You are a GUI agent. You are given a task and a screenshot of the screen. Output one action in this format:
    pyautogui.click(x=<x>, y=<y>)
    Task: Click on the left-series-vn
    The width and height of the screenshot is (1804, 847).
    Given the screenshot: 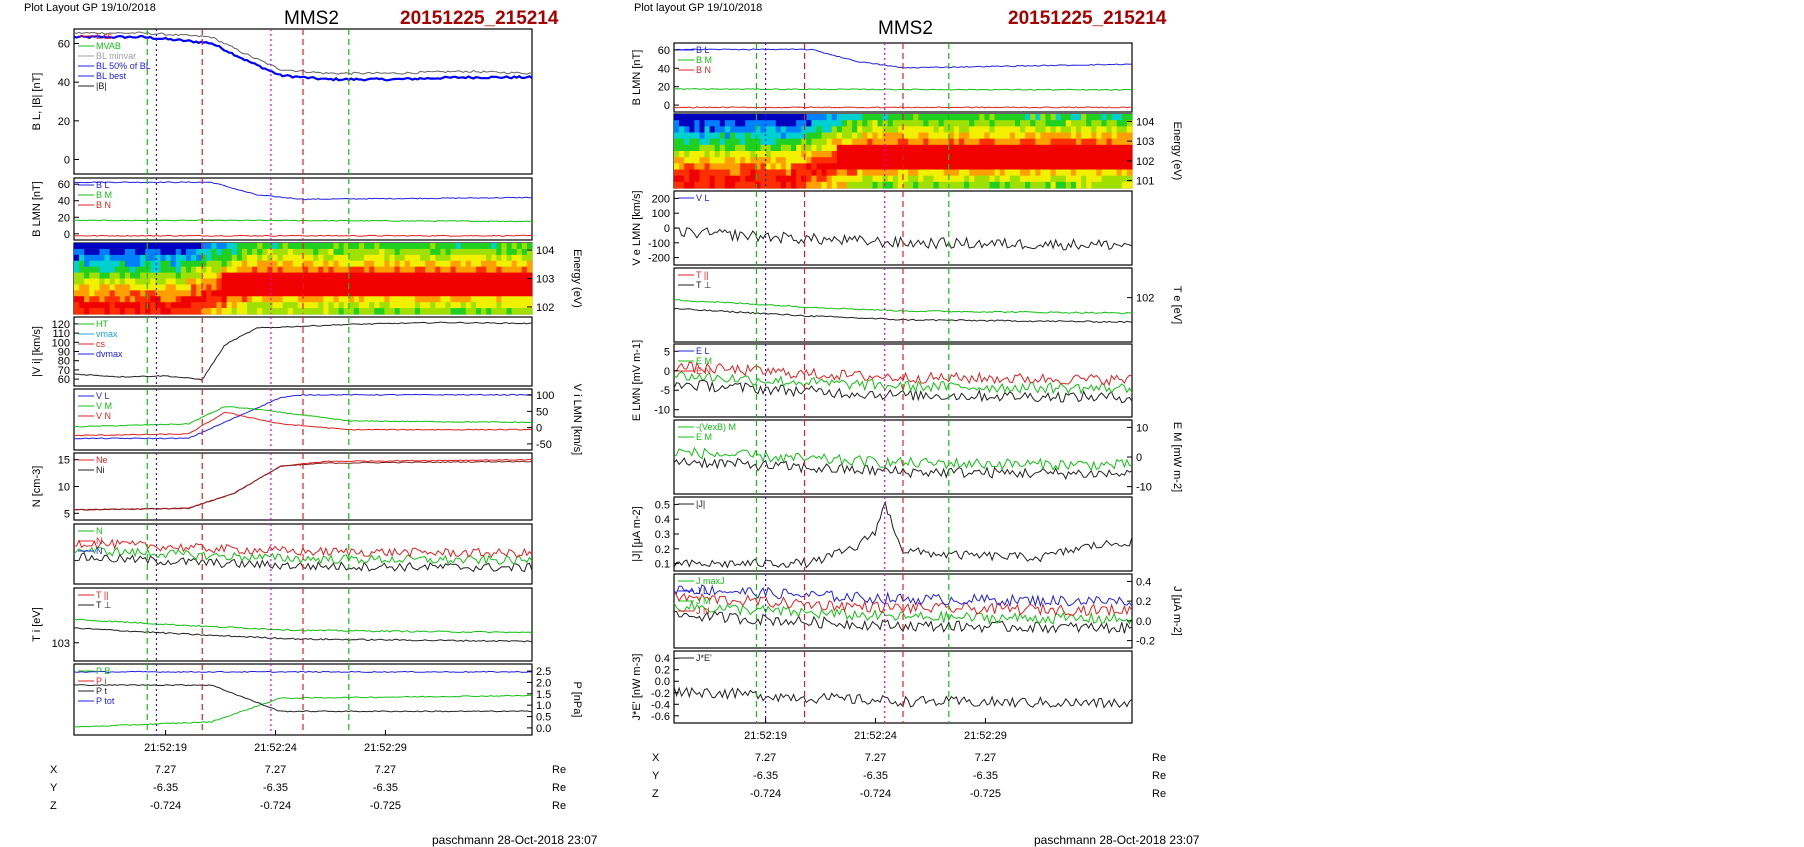 What is the action you would take?
    pyautogui.click(x=303, y=424)
    